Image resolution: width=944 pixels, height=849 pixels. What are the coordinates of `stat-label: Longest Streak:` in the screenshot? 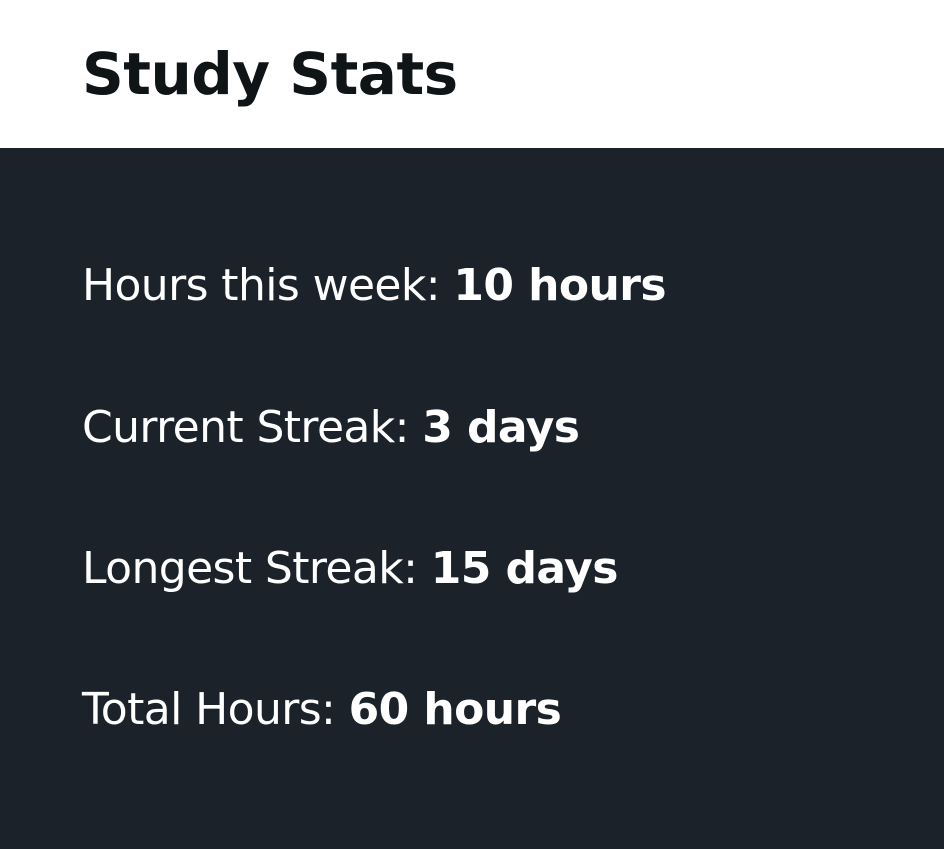 It's located at (256, 568).